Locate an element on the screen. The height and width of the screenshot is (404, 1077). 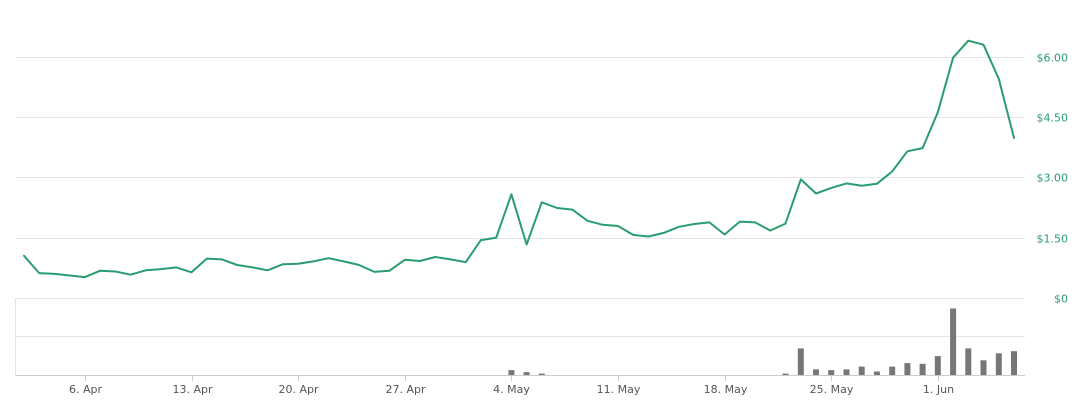
x-tick-label: 27. Apr is located at coordinates (405, 389).